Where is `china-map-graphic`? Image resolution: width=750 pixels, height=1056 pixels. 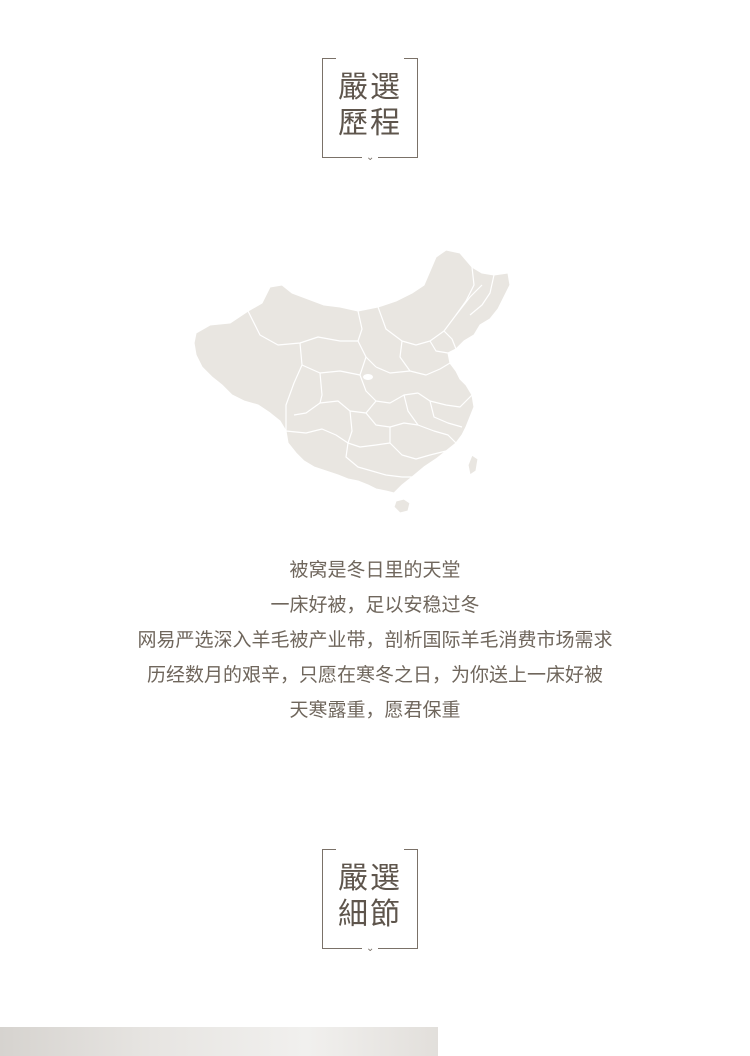
china-map-graphic is located at coordinates (352, 381).